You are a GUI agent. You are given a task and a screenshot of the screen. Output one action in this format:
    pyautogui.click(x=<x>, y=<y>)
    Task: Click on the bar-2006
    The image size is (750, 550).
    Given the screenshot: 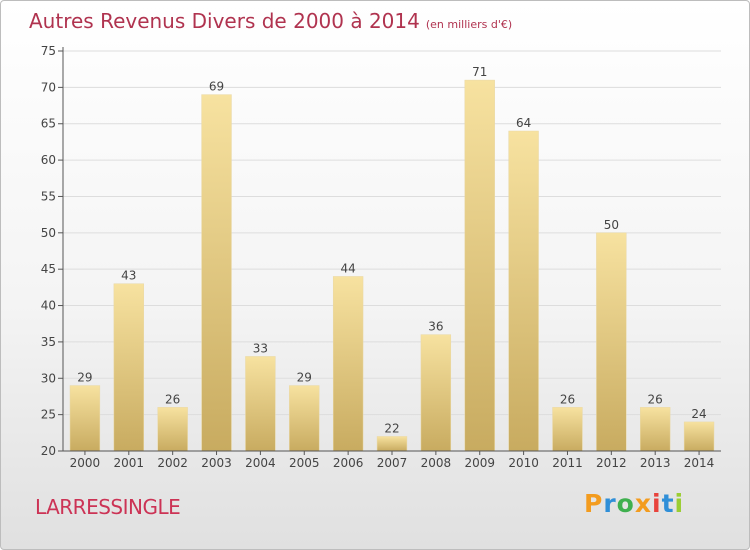 What is the action you would take?
    pyautogui.click(x=348, y=364)
    